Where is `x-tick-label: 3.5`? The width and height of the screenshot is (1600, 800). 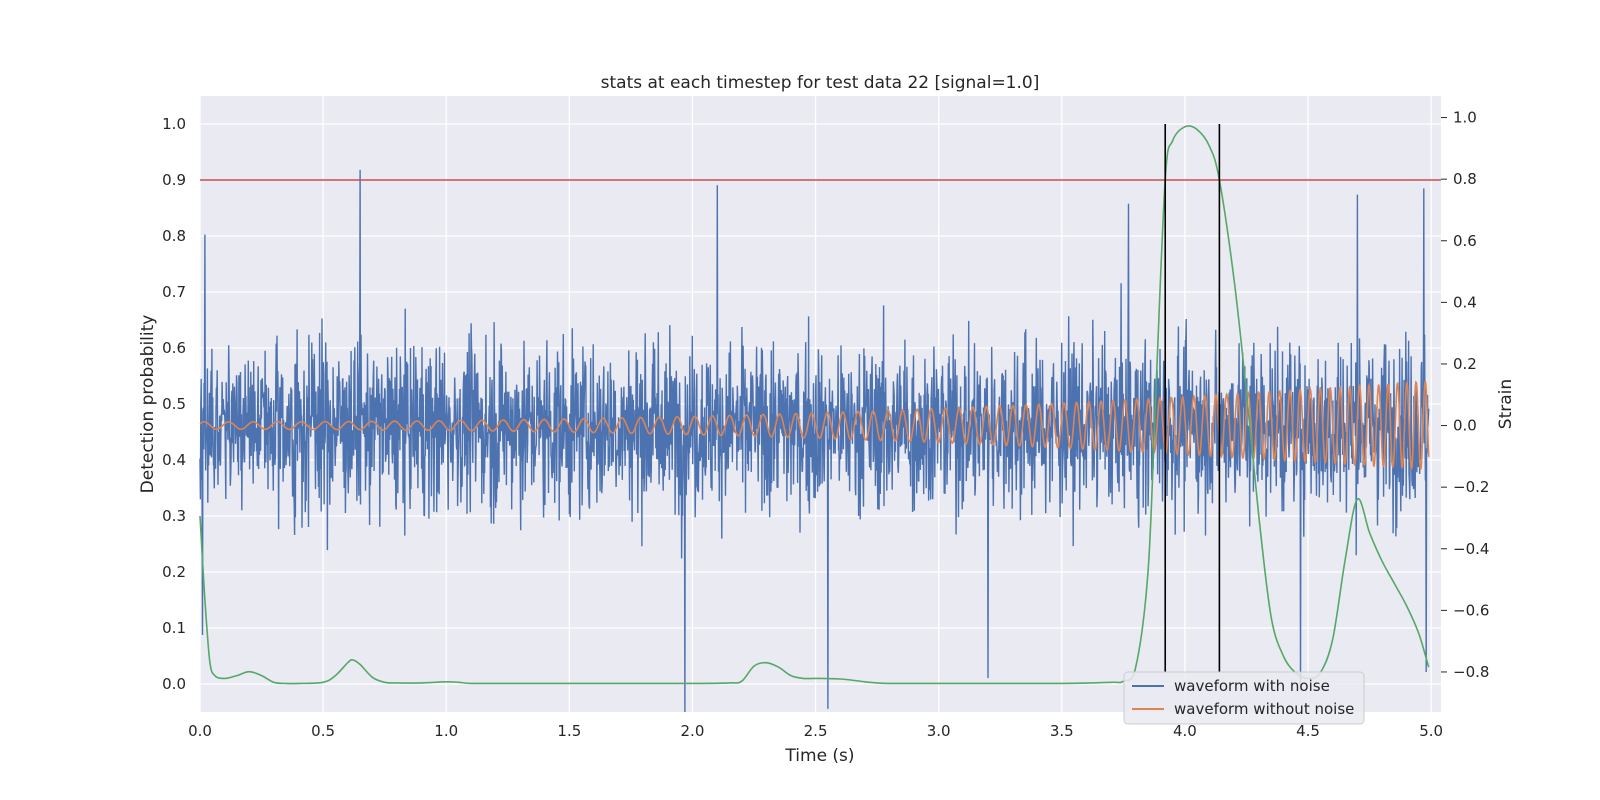 x-tick-label: 3.5 is located at coordinates (1062, 731).